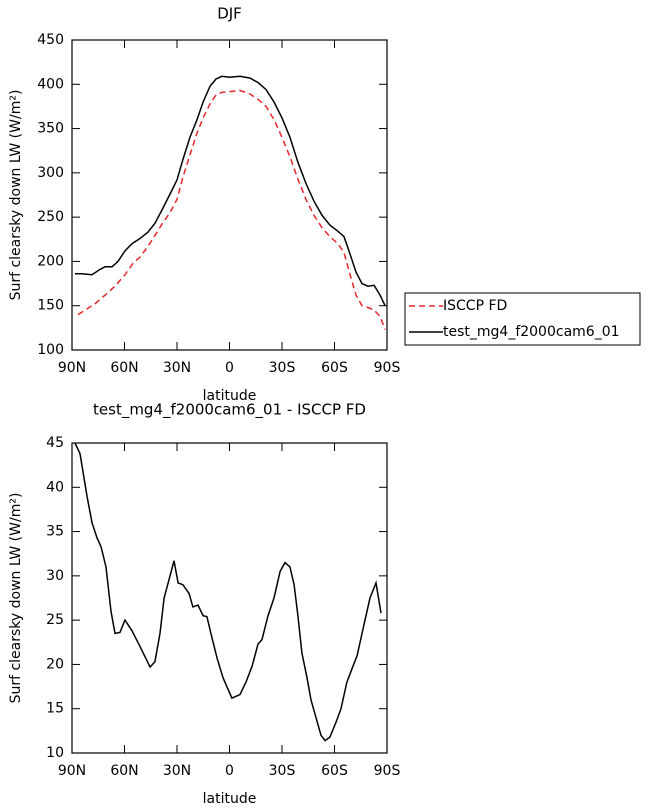 This screenshot has width=647, height=808. I want to click on y-tick-label: 40, so click(55, 487).